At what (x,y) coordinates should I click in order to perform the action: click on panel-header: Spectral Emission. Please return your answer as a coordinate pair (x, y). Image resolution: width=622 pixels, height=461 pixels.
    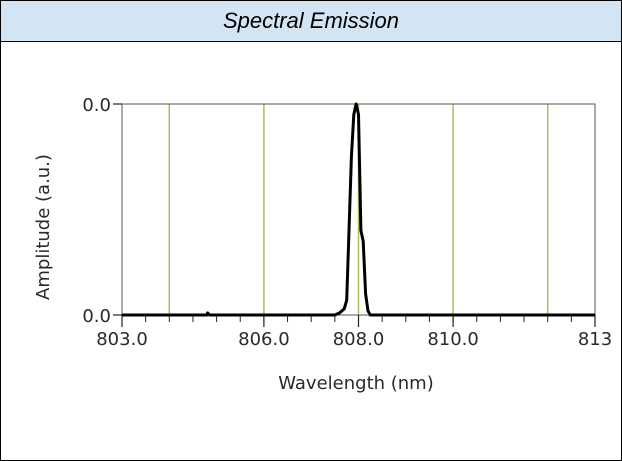
    Looking at the image, I should click on (311, 21).